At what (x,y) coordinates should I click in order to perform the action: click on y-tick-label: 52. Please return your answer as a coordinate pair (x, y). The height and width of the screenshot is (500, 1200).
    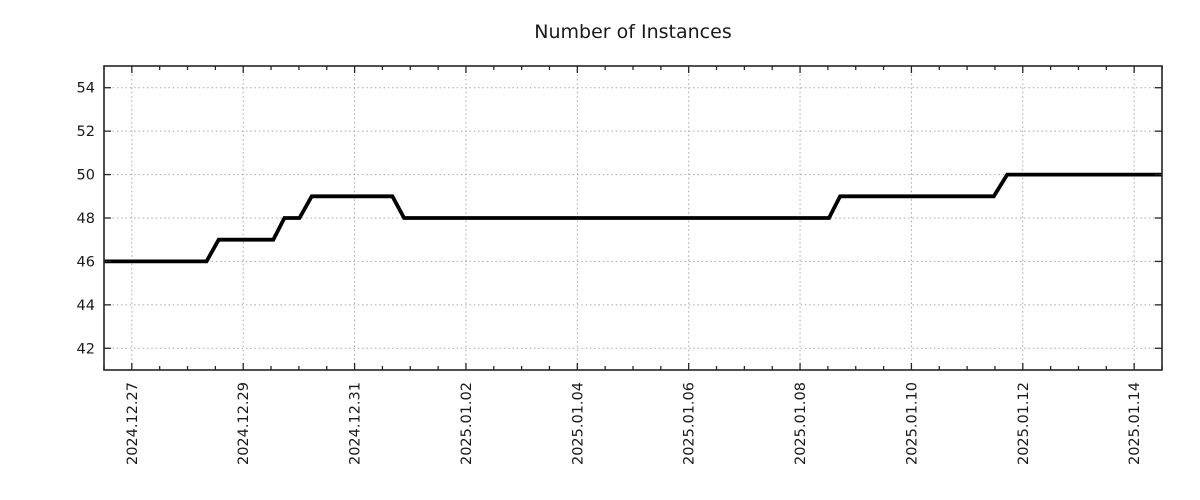
    Looking at the image, I should click on (86, 132).